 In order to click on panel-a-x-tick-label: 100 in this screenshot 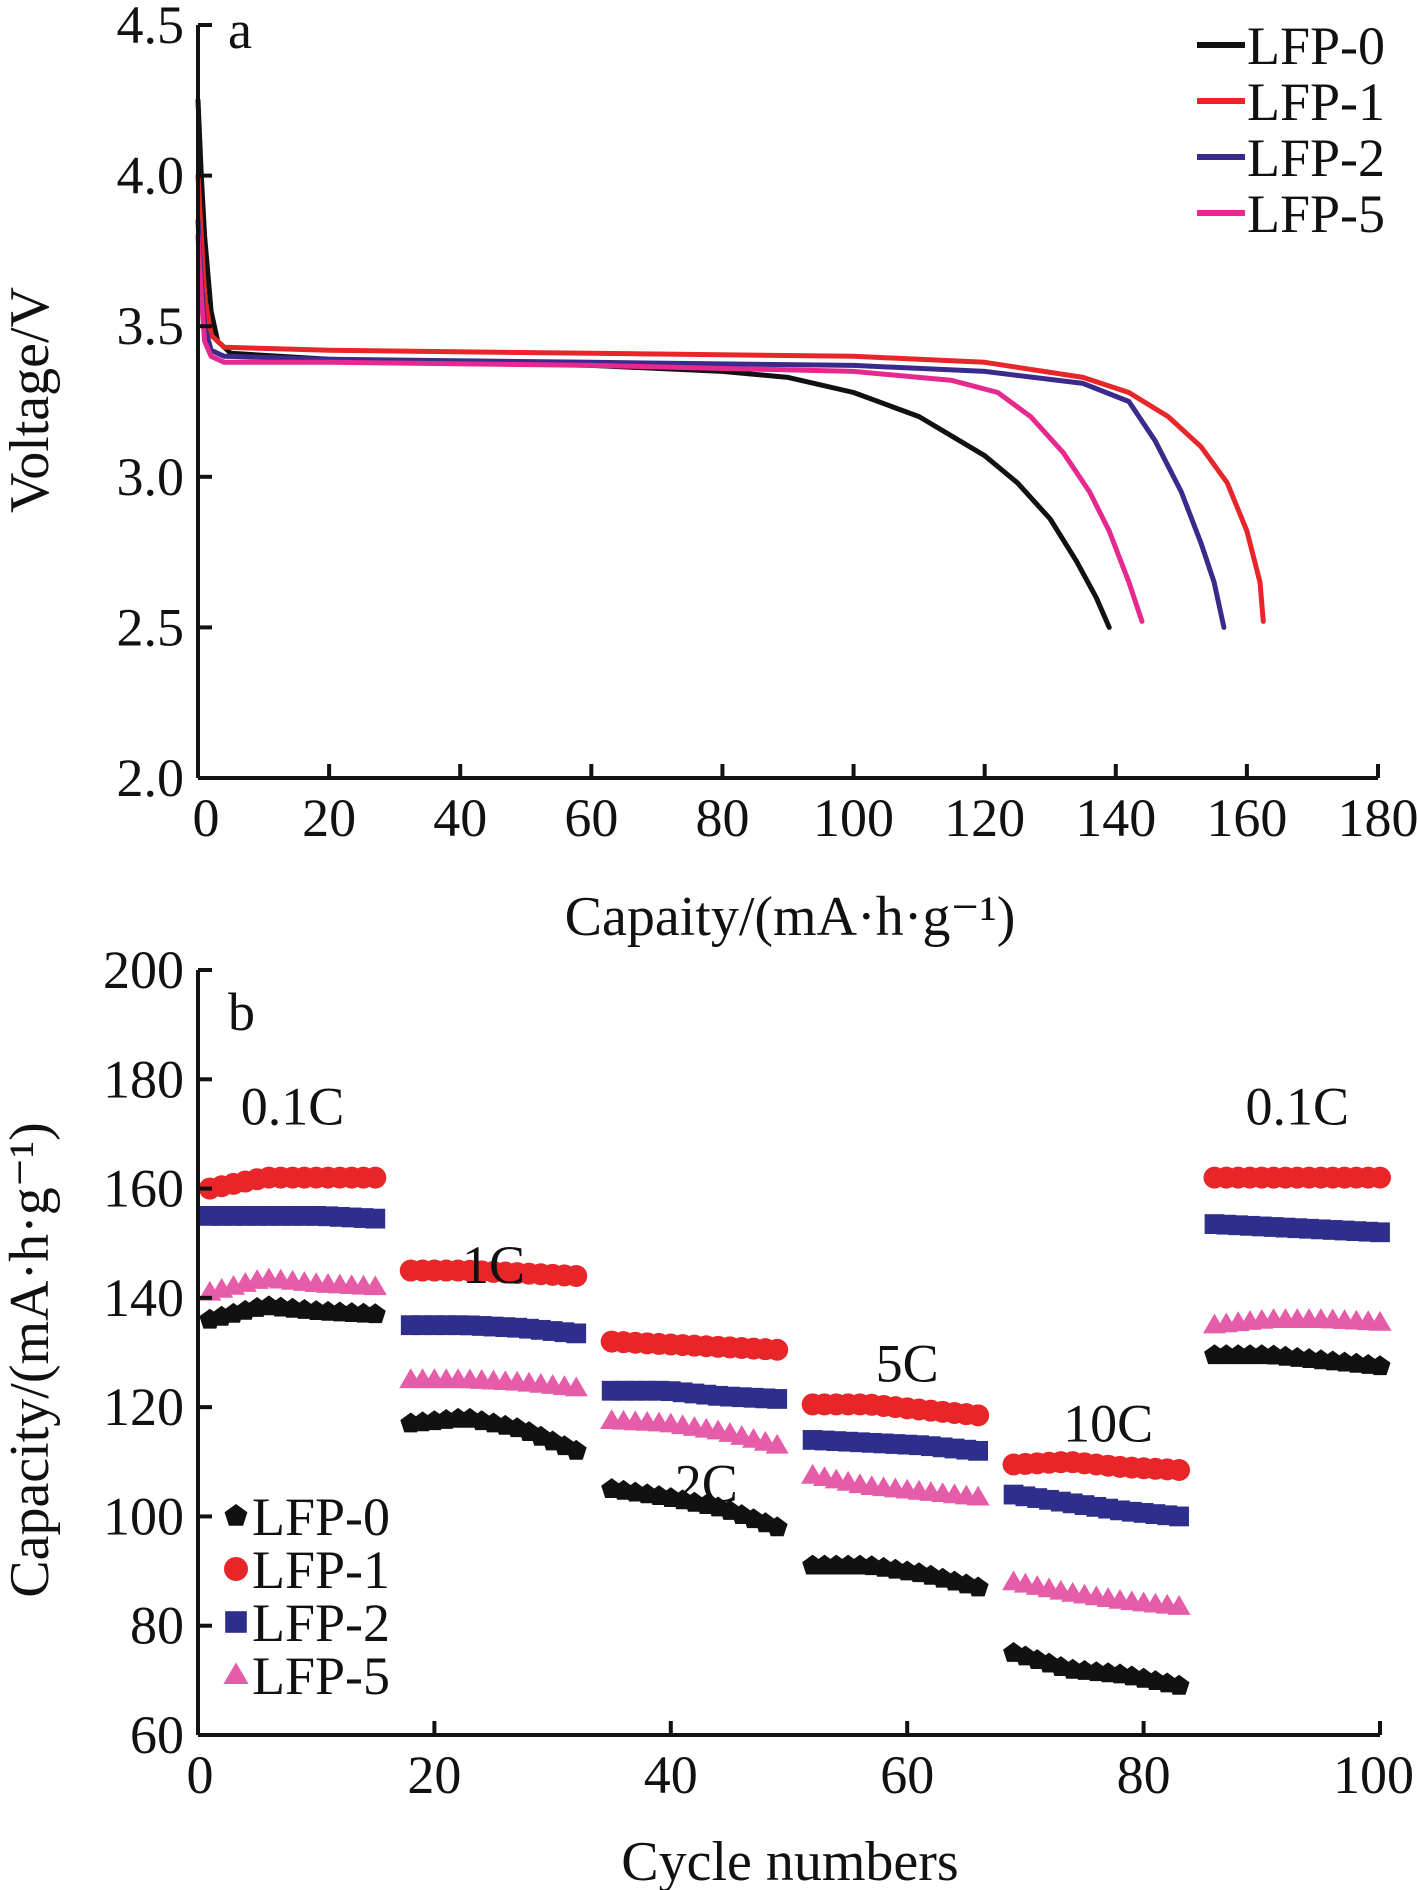, I will do `click(853, 818)`.